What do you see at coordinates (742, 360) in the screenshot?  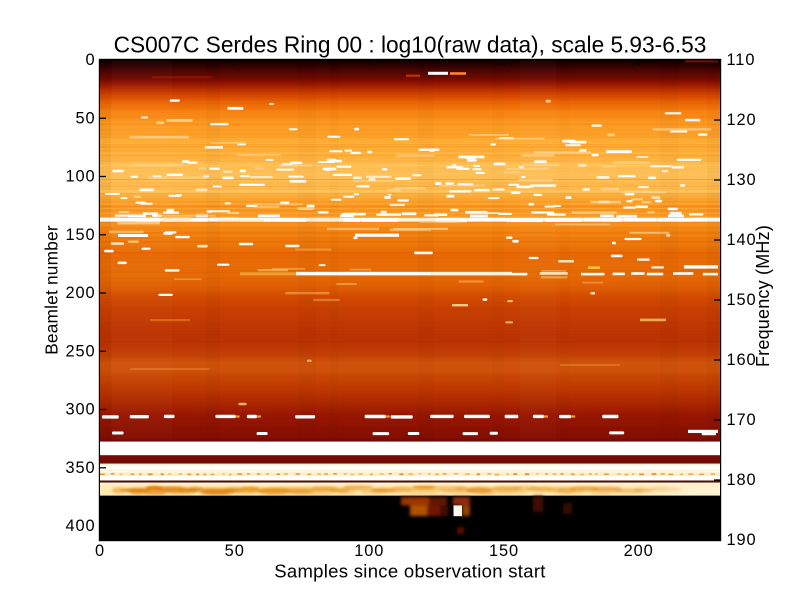 I see `svg-text: 160` at bounding box center [742, 360].